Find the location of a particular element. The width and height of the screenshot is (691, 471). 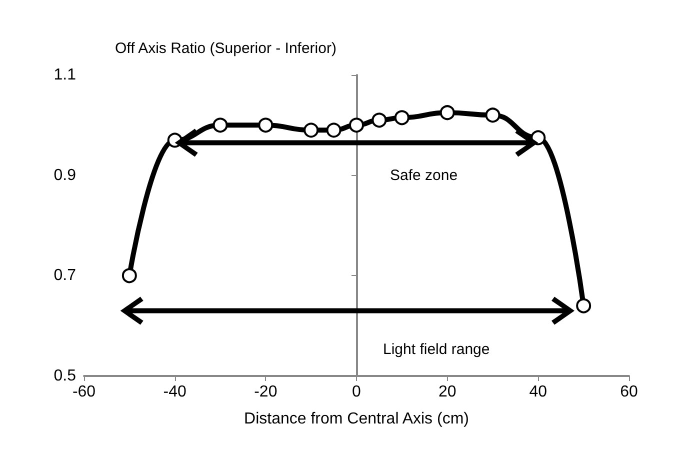

chart-title: Off Axis Ratio (Superior - Inferior) is located at coordinates (225, 48).